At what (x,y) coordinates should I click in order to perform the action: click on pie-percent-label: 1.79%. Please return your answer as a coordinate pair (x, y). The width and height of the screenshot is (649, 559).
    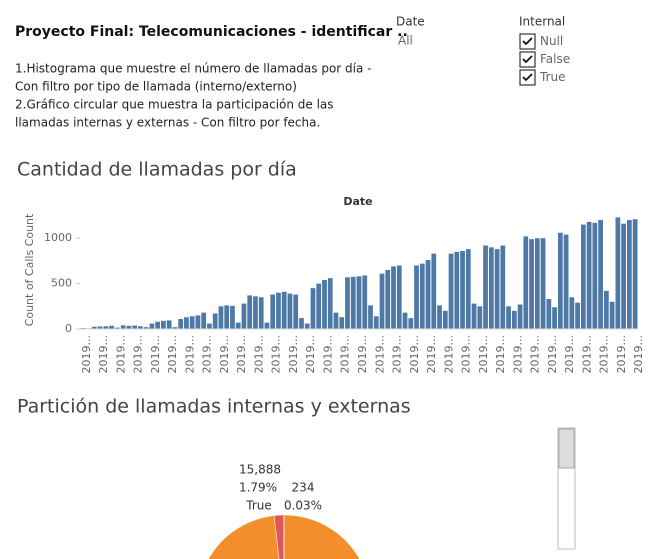
    Looking at the image, I should click on (258, 488).